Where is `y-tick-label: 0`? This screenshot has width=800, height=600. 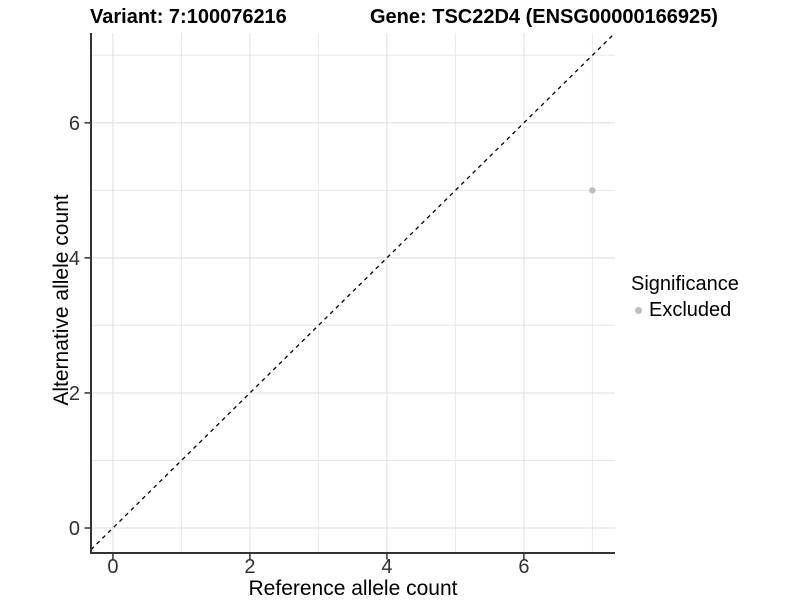 y-tick-label: 0 is located at coordinates (74, 529).